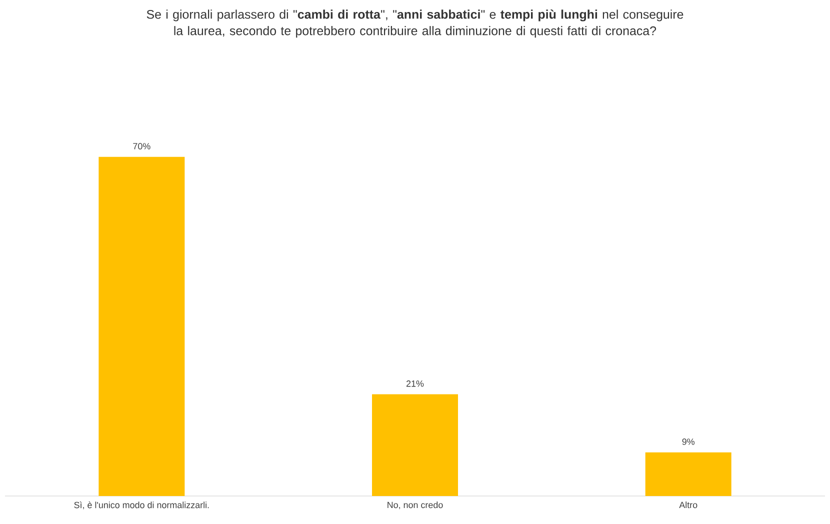 The image size is (830, 524). What do you see at coordinates (688, 505) in the screenshot?
I see `x-tick-label: Altro` at bounding box center [688, 505].